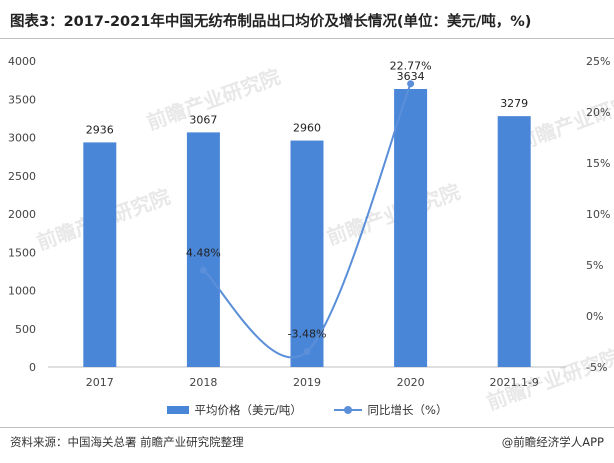 The image size is (614, 463). Describe the element at coordinates (307, 128) in the screenshot. I see `bar-value-label: 2960` at that location.